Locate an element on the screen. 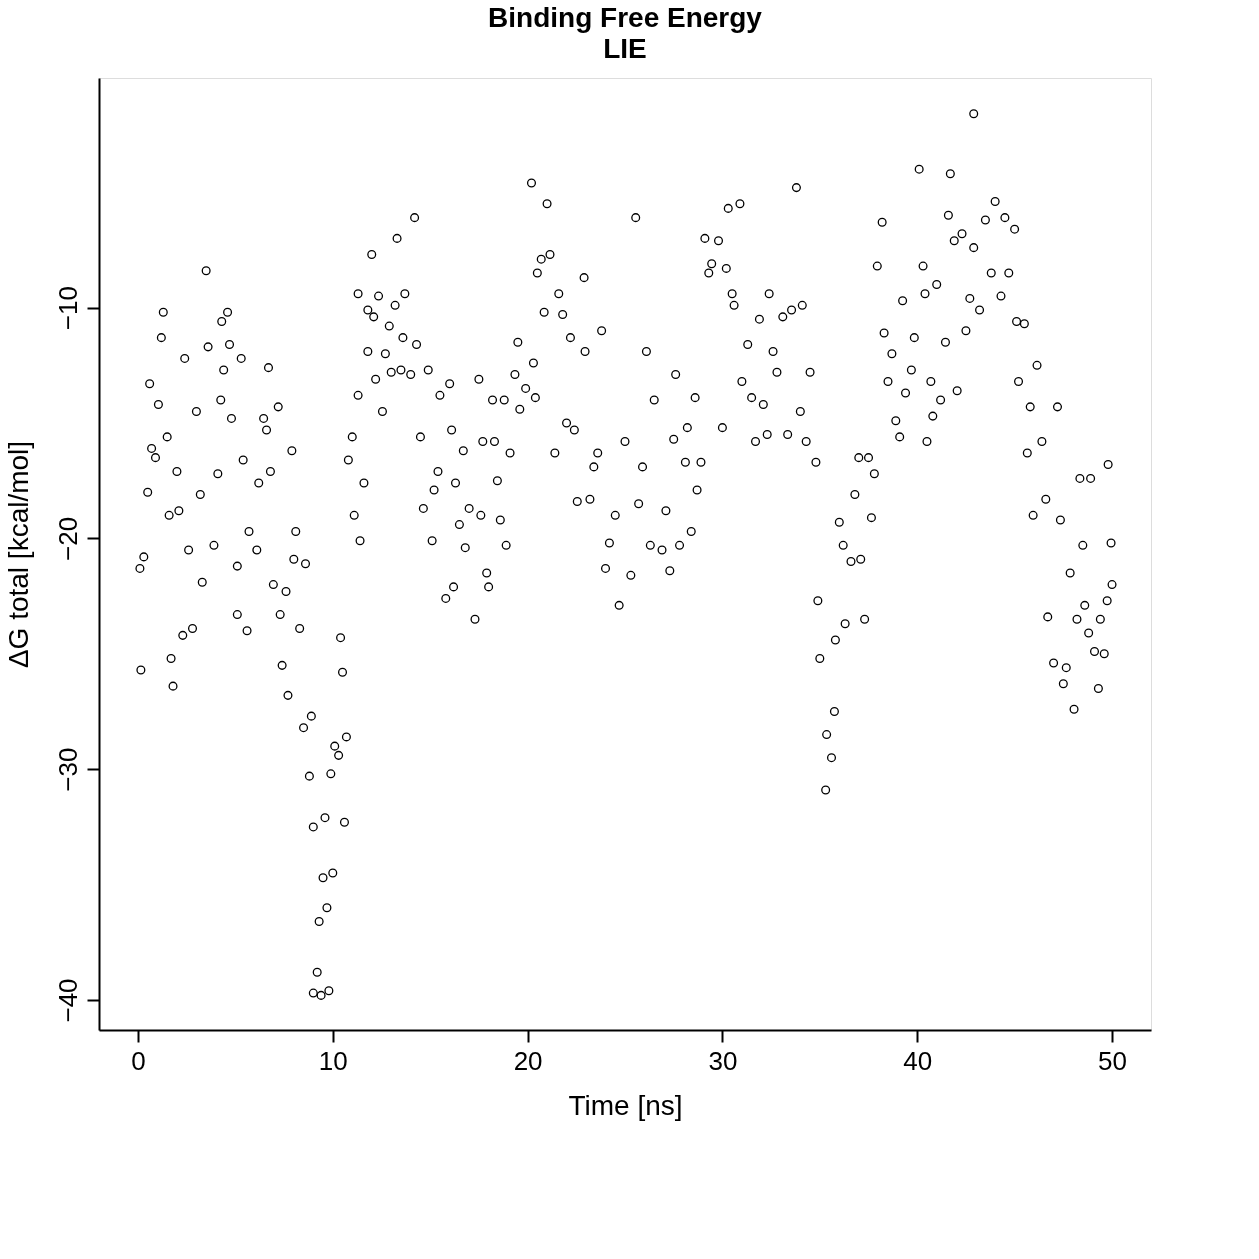 This screenshot has width=1259, height=1259. y-tick-label: −20 is located at coordinates (67, 538).